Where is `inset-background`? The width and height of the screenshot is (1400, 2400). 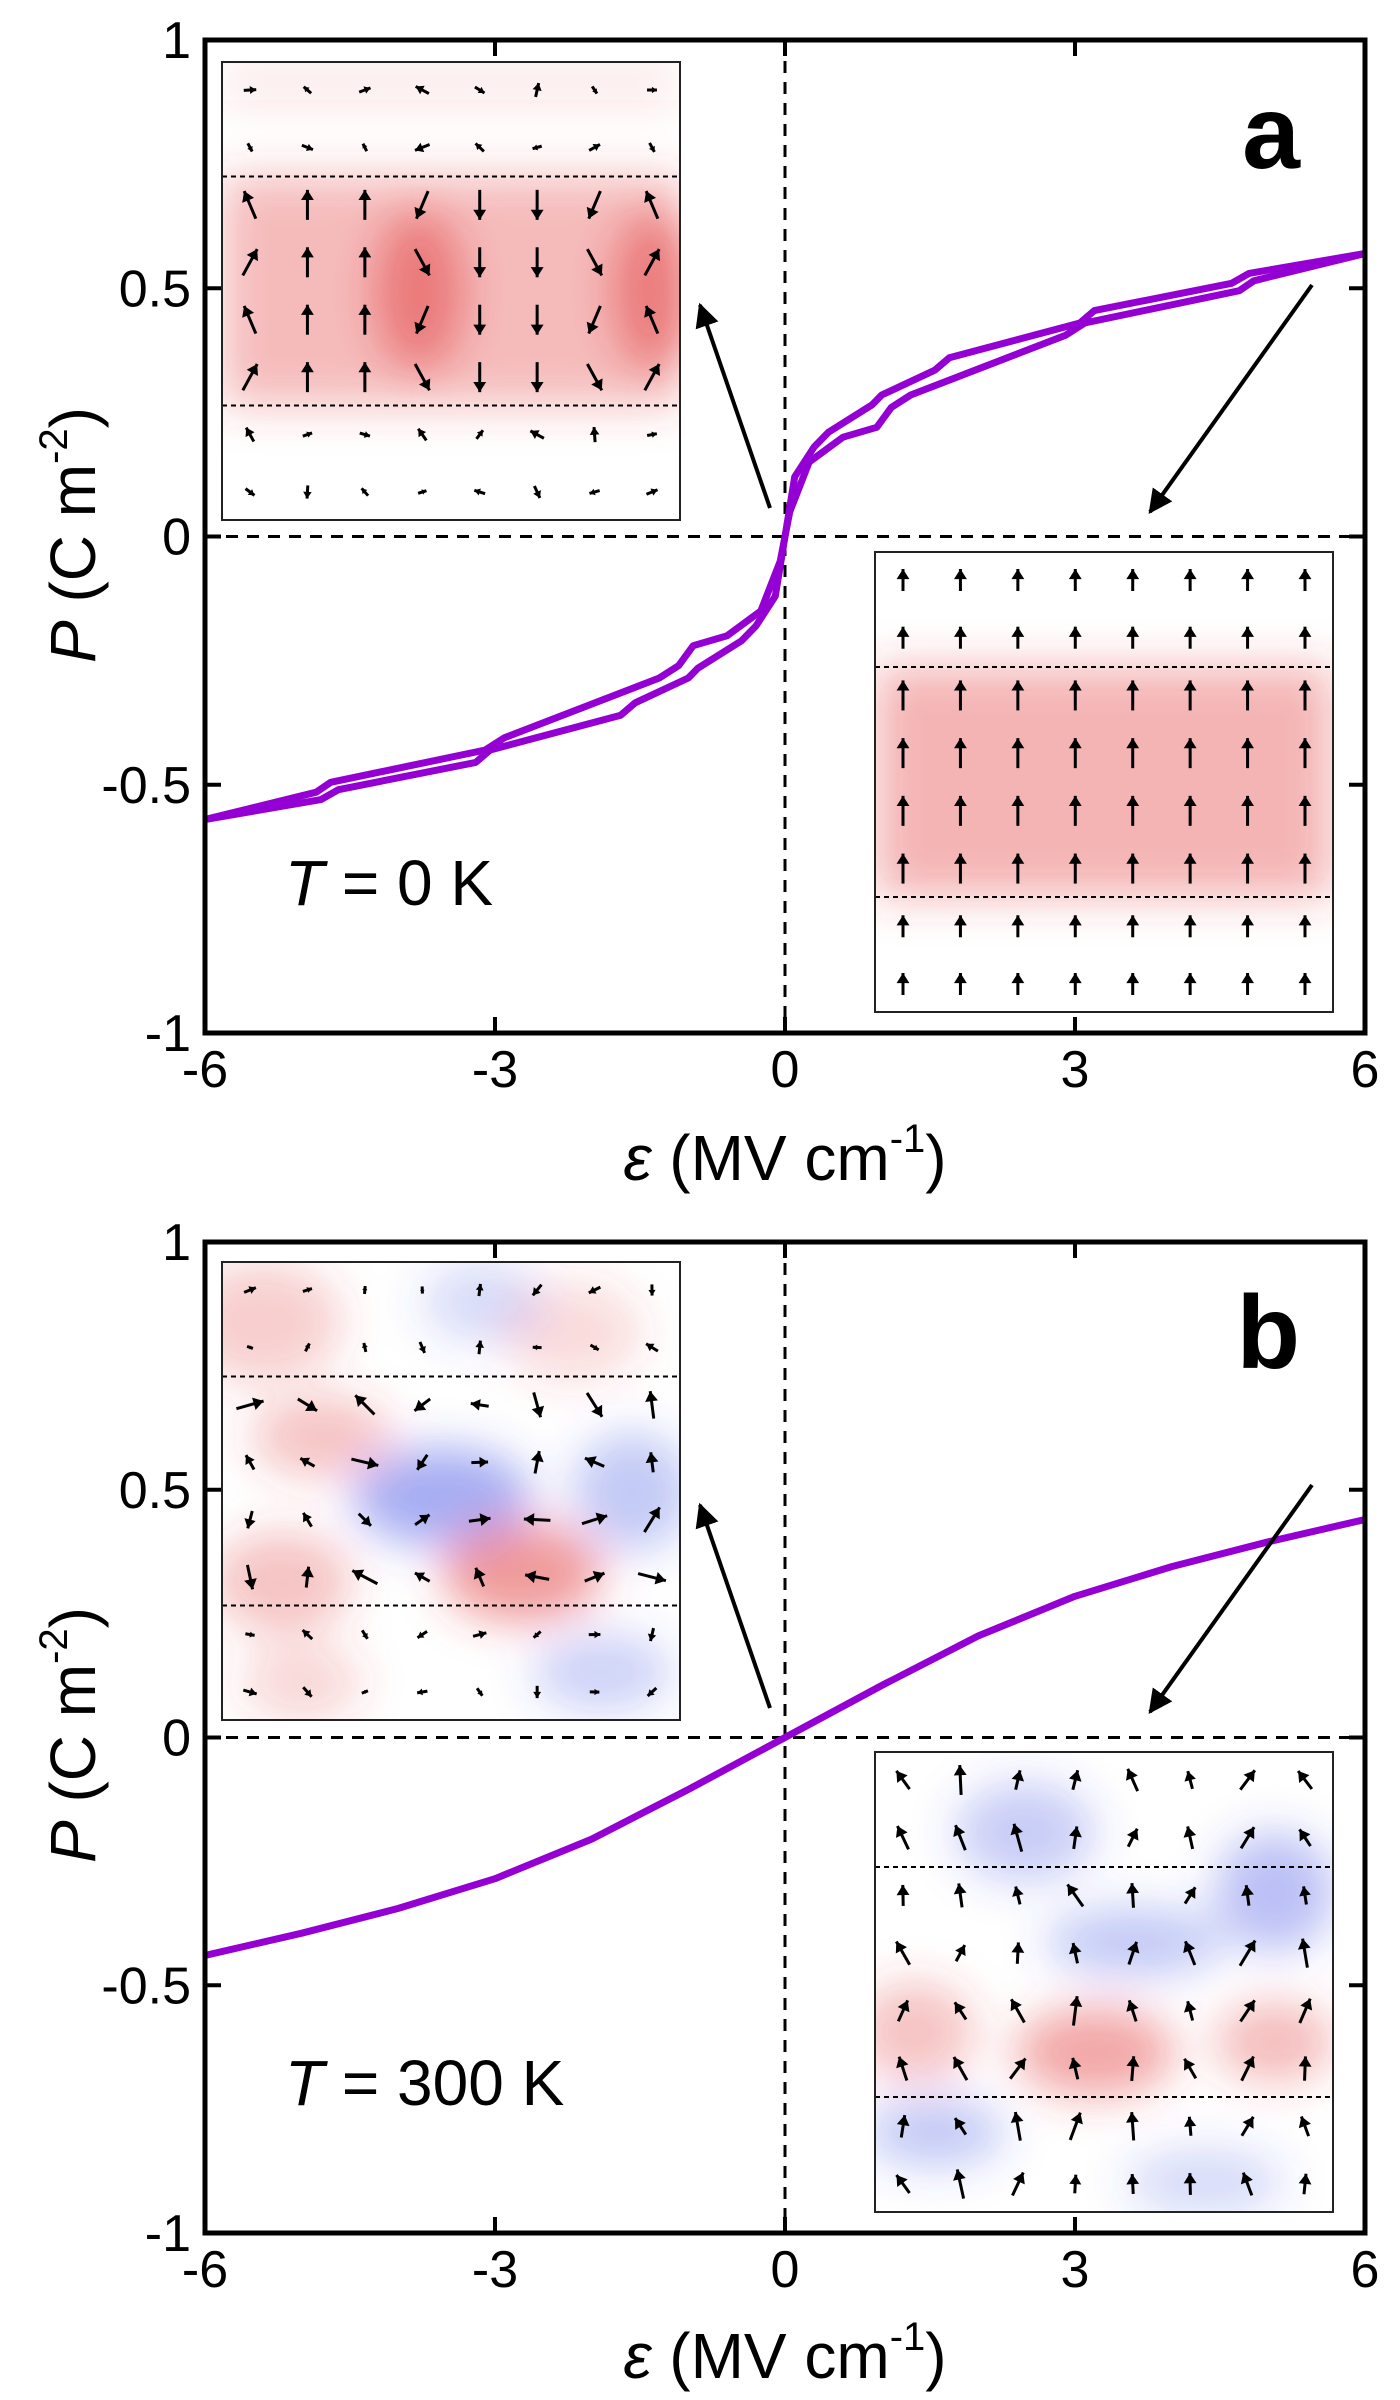 inset-background is located at coordinates (451, 291).